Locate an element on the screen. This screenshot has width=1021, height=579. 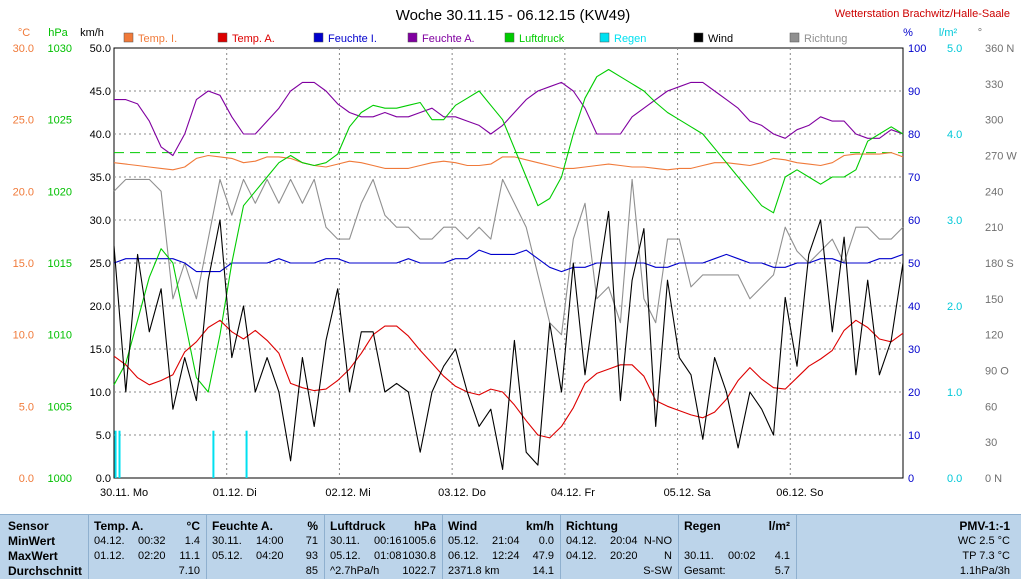
tick-label-rain: 4.0 is located at coordinates (954, 135).